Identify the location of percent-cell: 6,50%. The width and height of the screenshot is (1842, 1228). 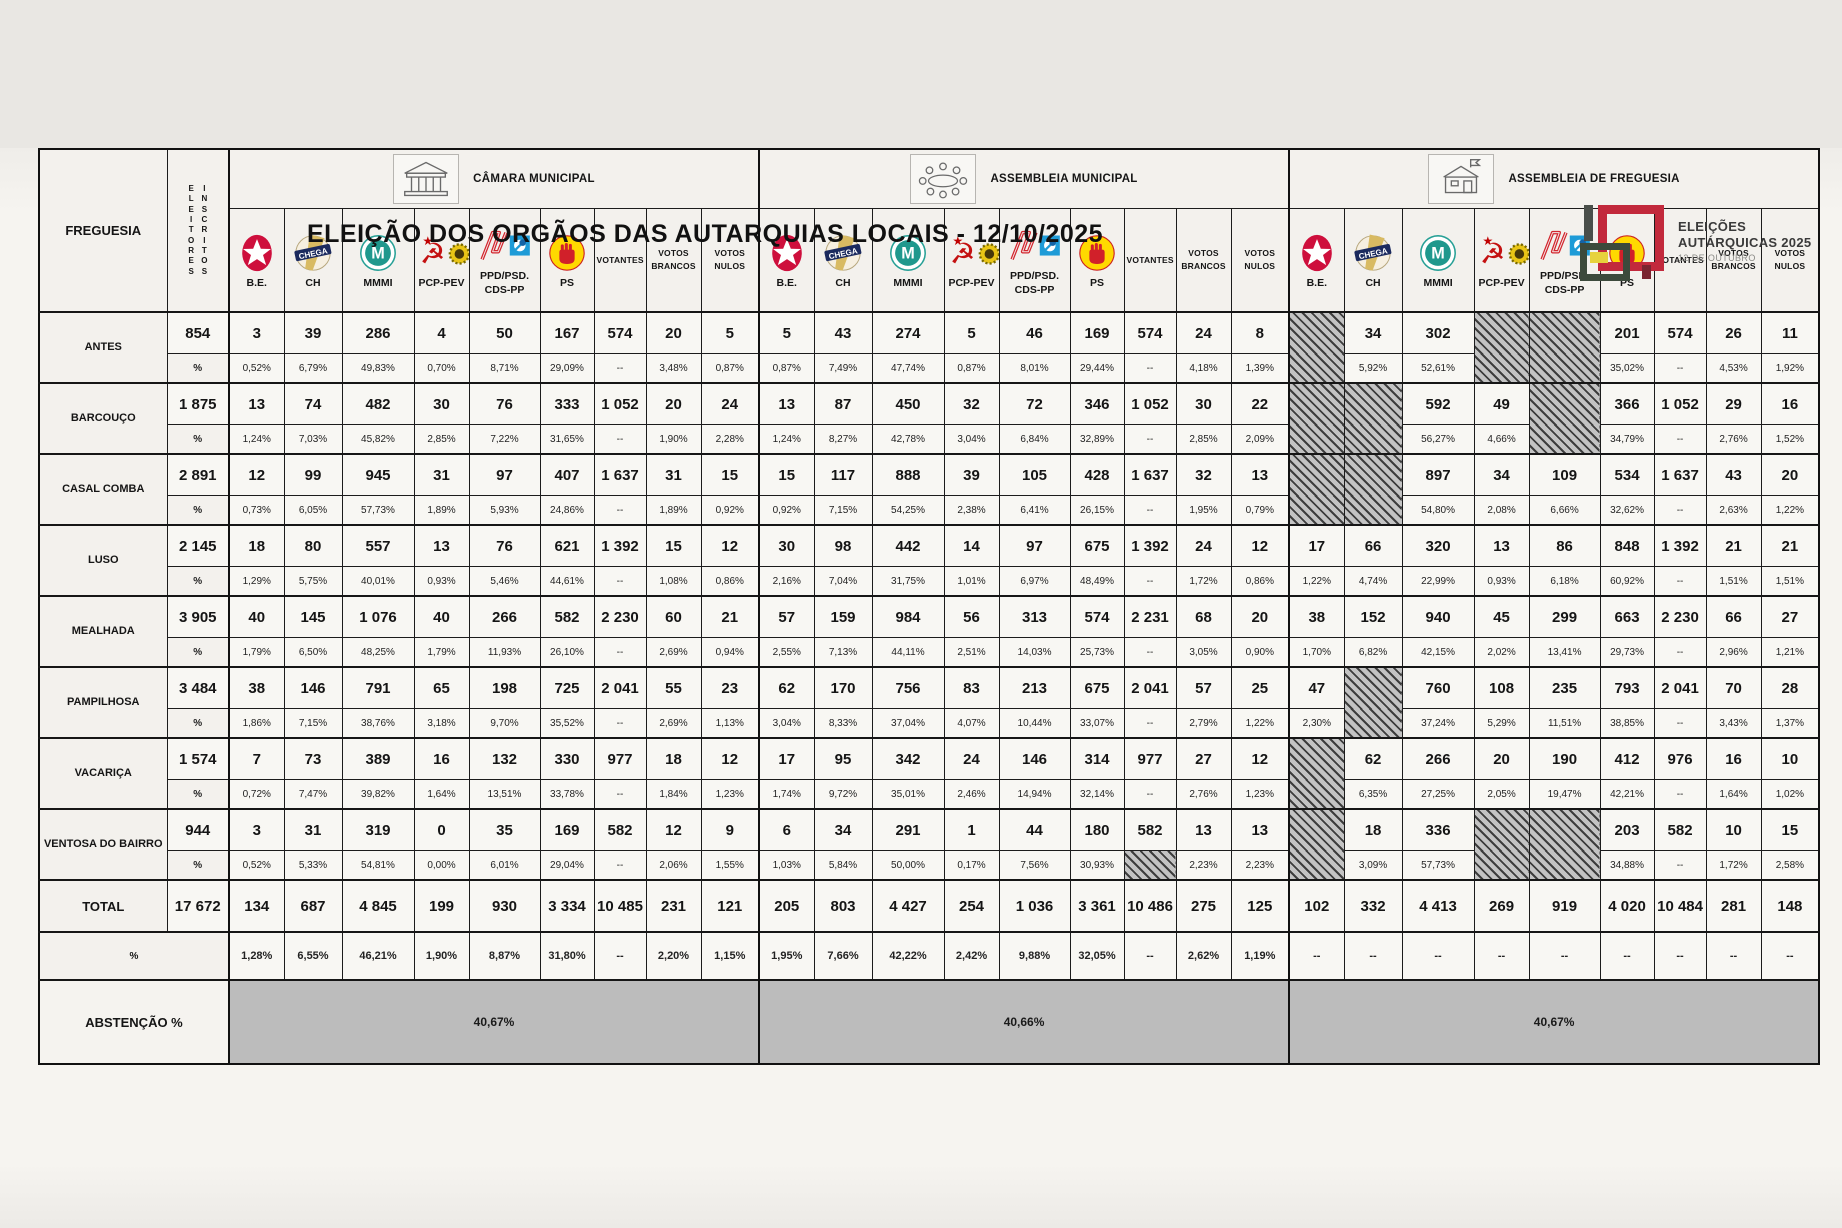
(313, 652).